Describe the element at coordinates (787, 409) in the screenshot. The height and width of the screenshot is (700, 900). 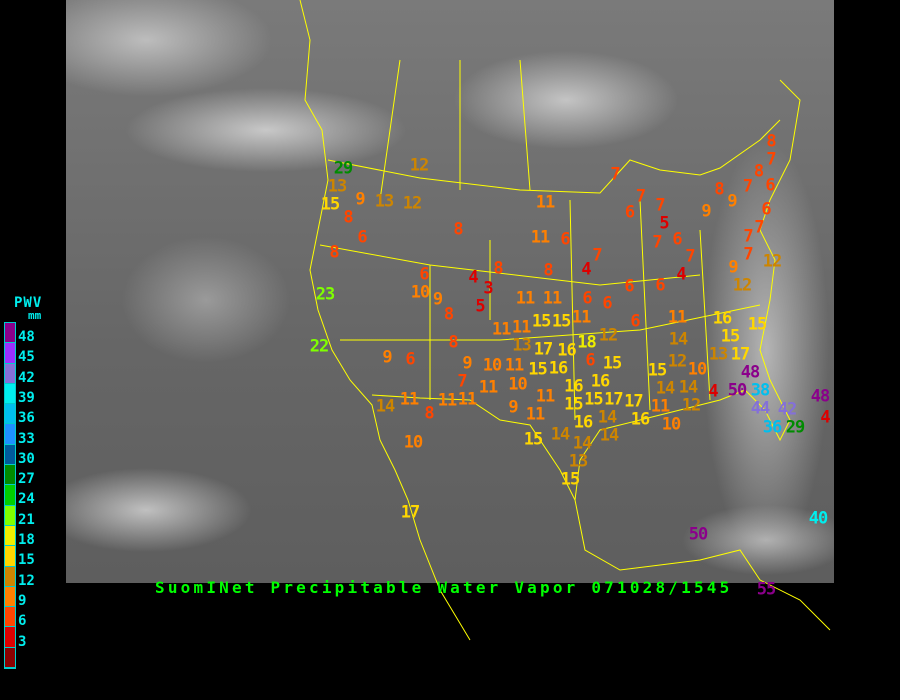
I see `station-pwv-value: 42` at that location.